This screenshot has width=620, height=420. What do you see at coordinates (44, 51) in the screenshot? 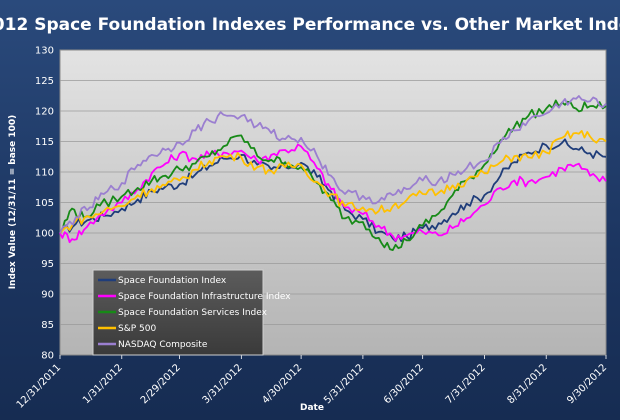
I see `y-tick-label: 130` at bounding box center [44, 51].